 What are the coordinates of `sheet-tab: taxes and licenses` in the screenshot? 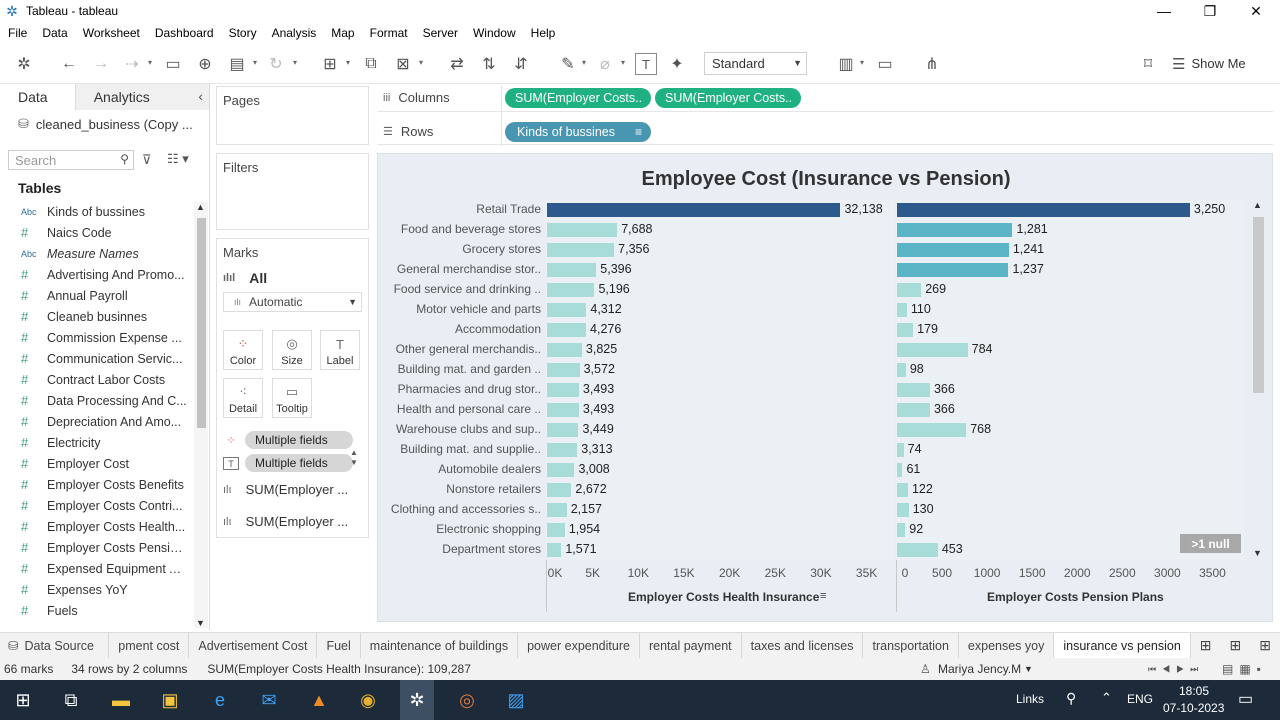 It's located at (803, 645).